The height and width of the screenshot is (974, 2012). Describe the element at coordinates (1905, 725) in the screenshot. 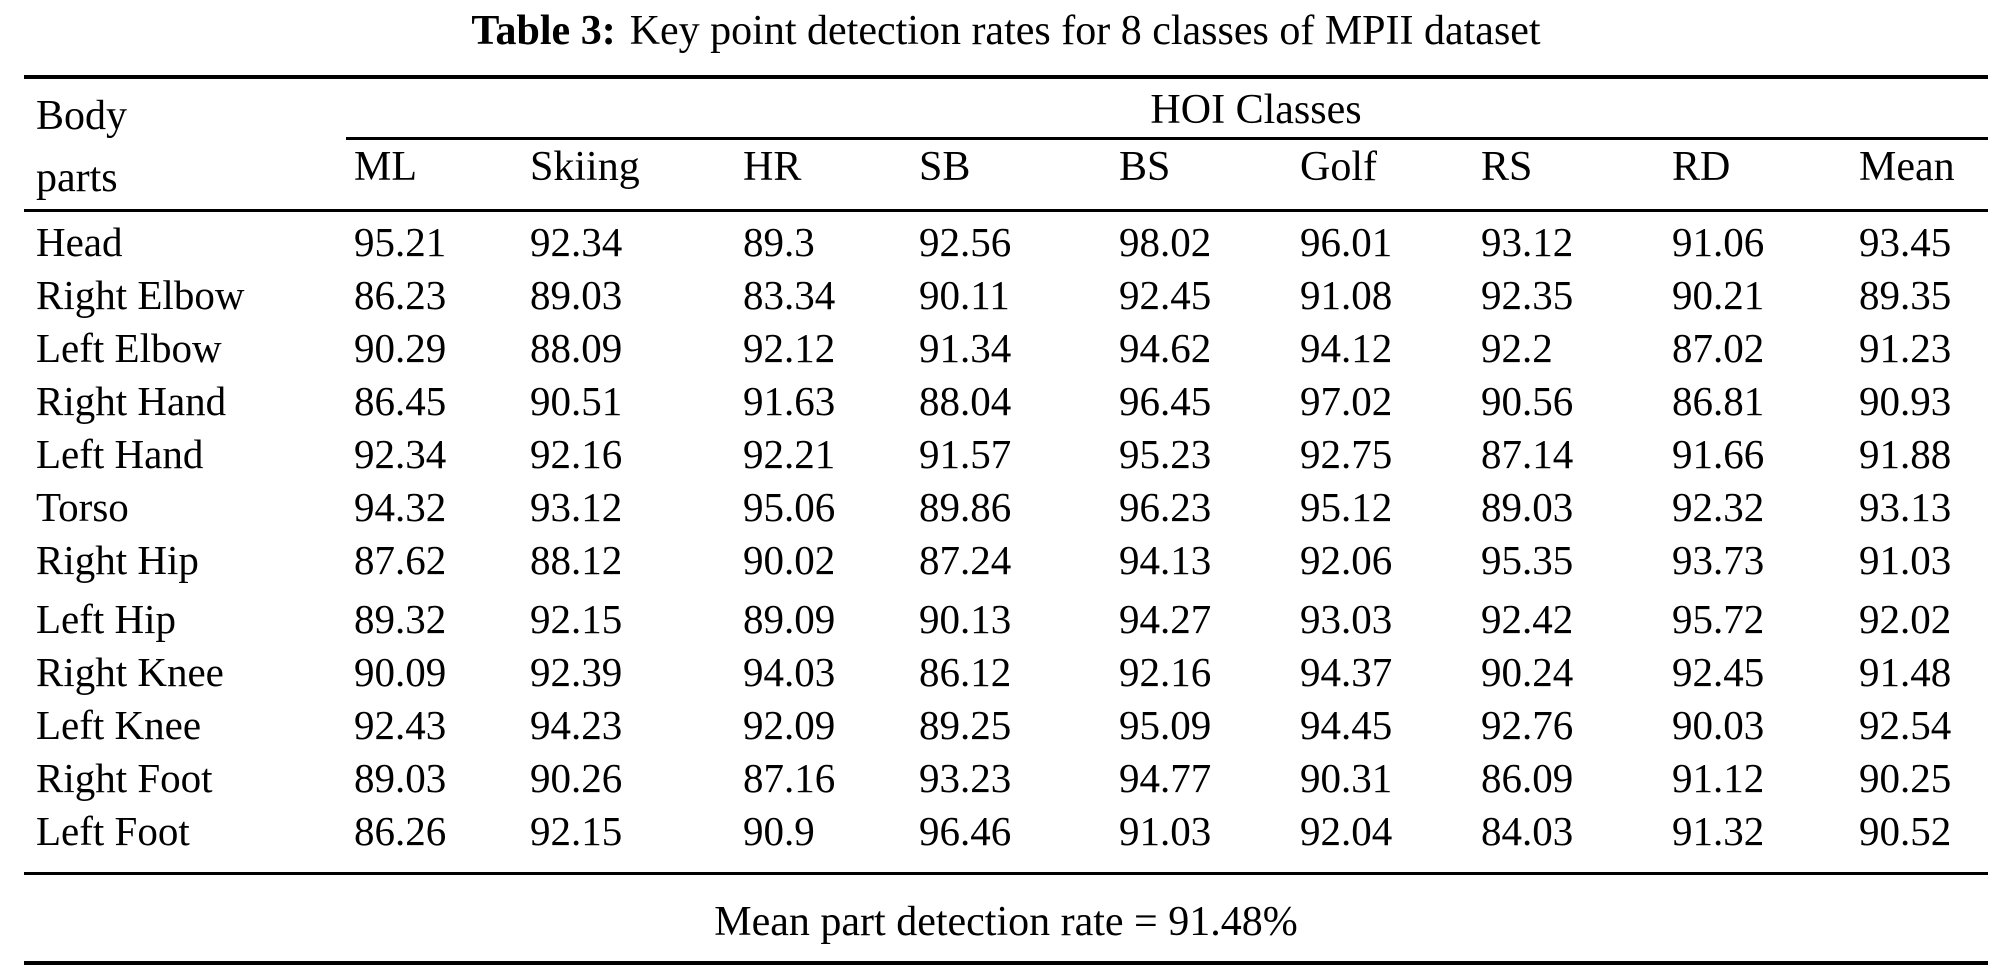

I see `value-cell: 92.54` at that location.